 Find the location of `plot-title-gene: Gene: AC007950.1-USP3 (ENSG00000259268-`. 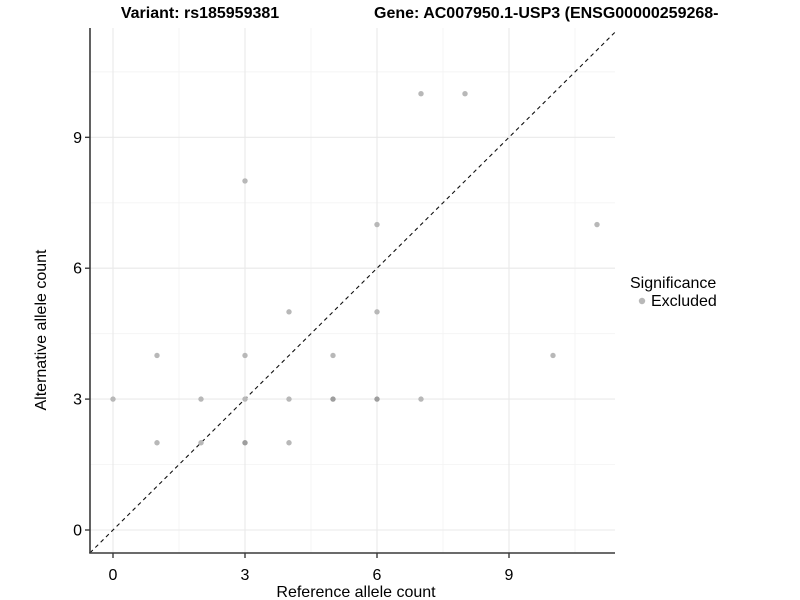

plot-title-gene: Gene: AC007950.1-USP3 (ENSG00000259268- is located at coordinates (546, 13).